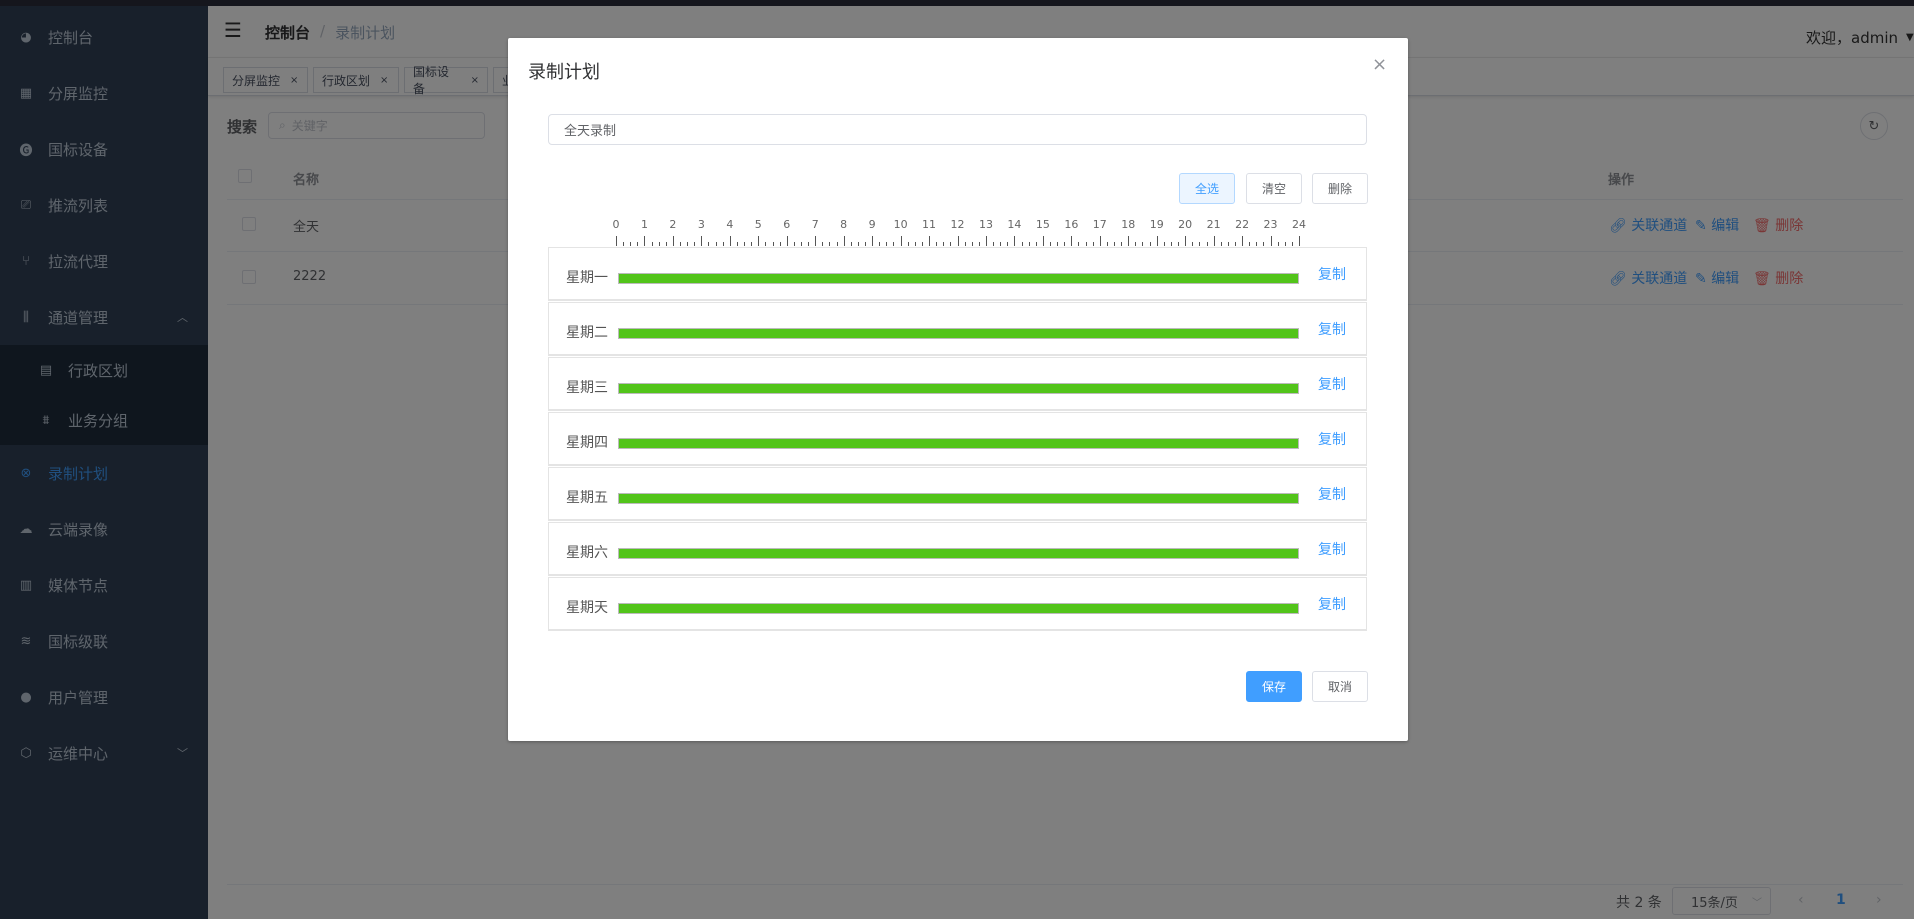 The width and height of the screenshot is (1914, 919). Describe the element at coordinates (1099, 224) in the screenshot. I see `hour-label: 17` at that location.